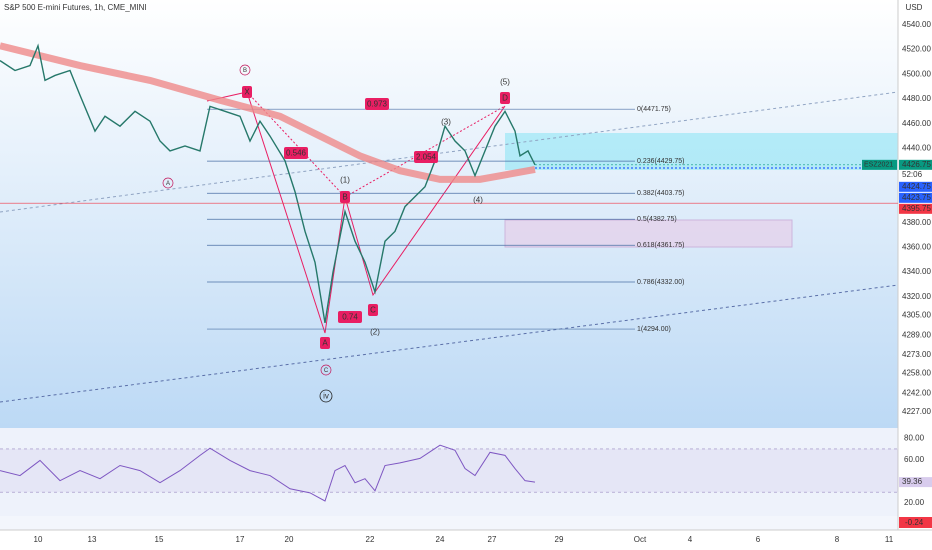  I want to click on rsi-tick-label: 80.00, so click(914, 437).